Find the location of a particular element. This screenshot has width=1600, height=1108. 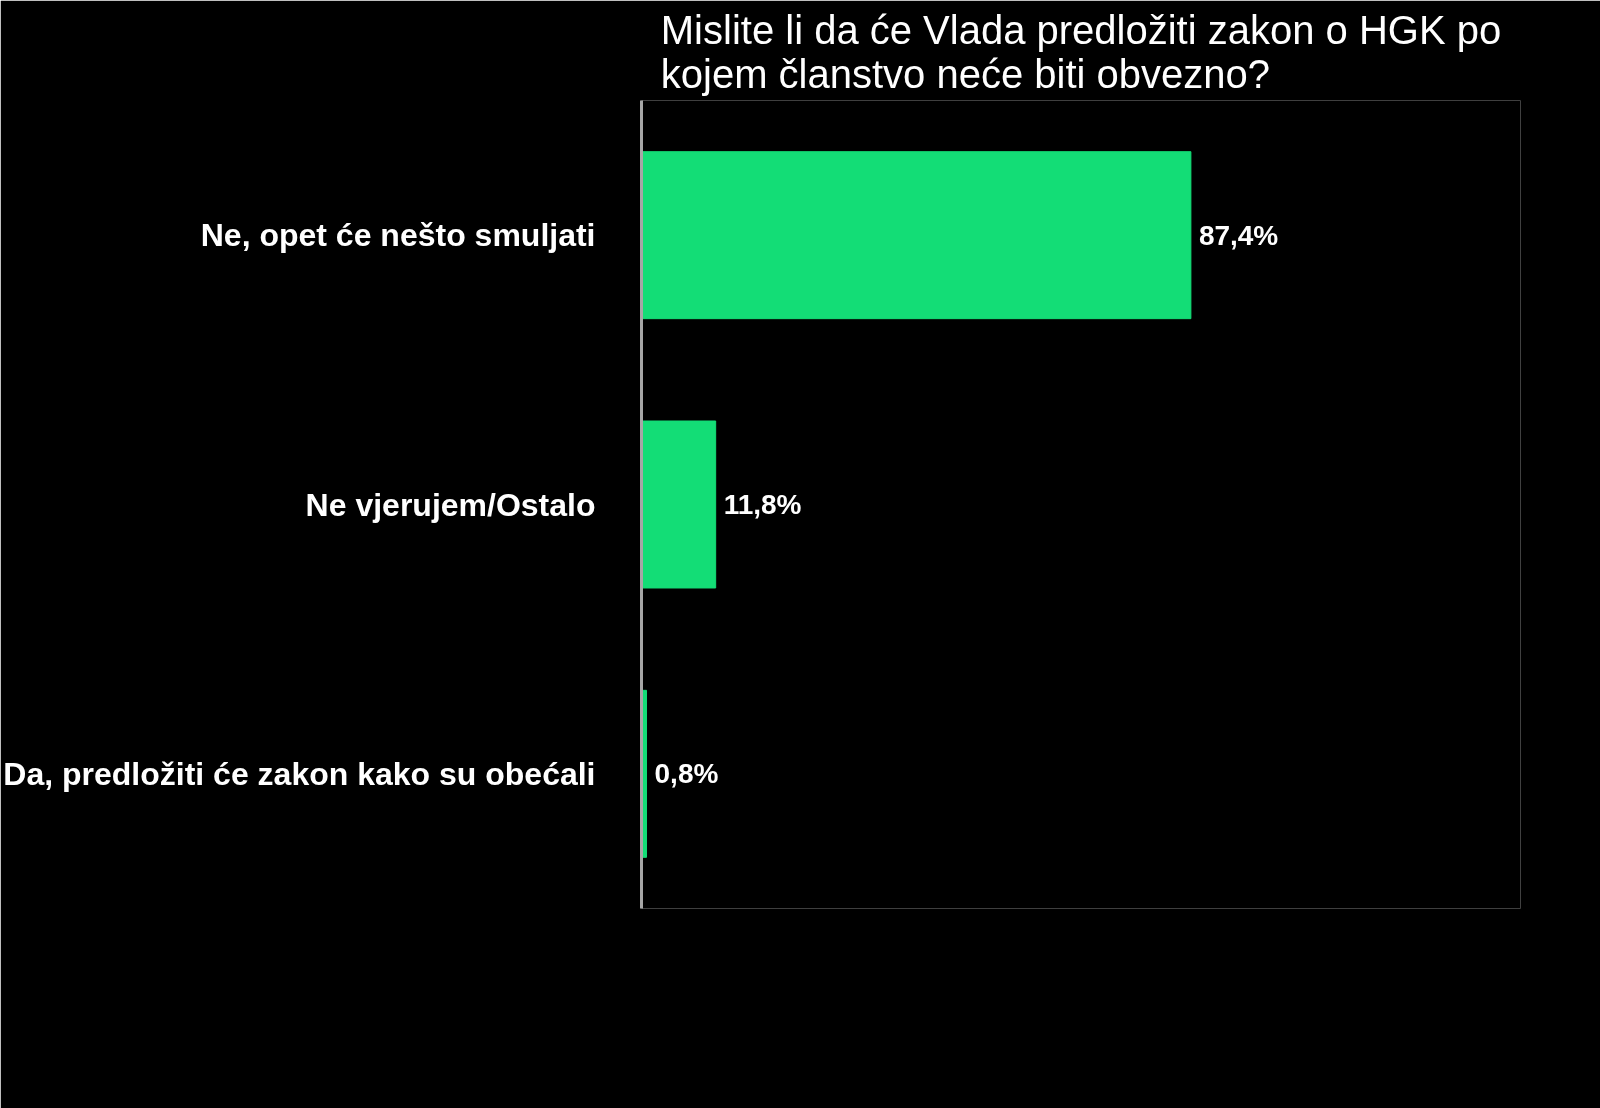

y-tick-label: Ne, opet će nešto smuljati is located at coordinates (398, 235).